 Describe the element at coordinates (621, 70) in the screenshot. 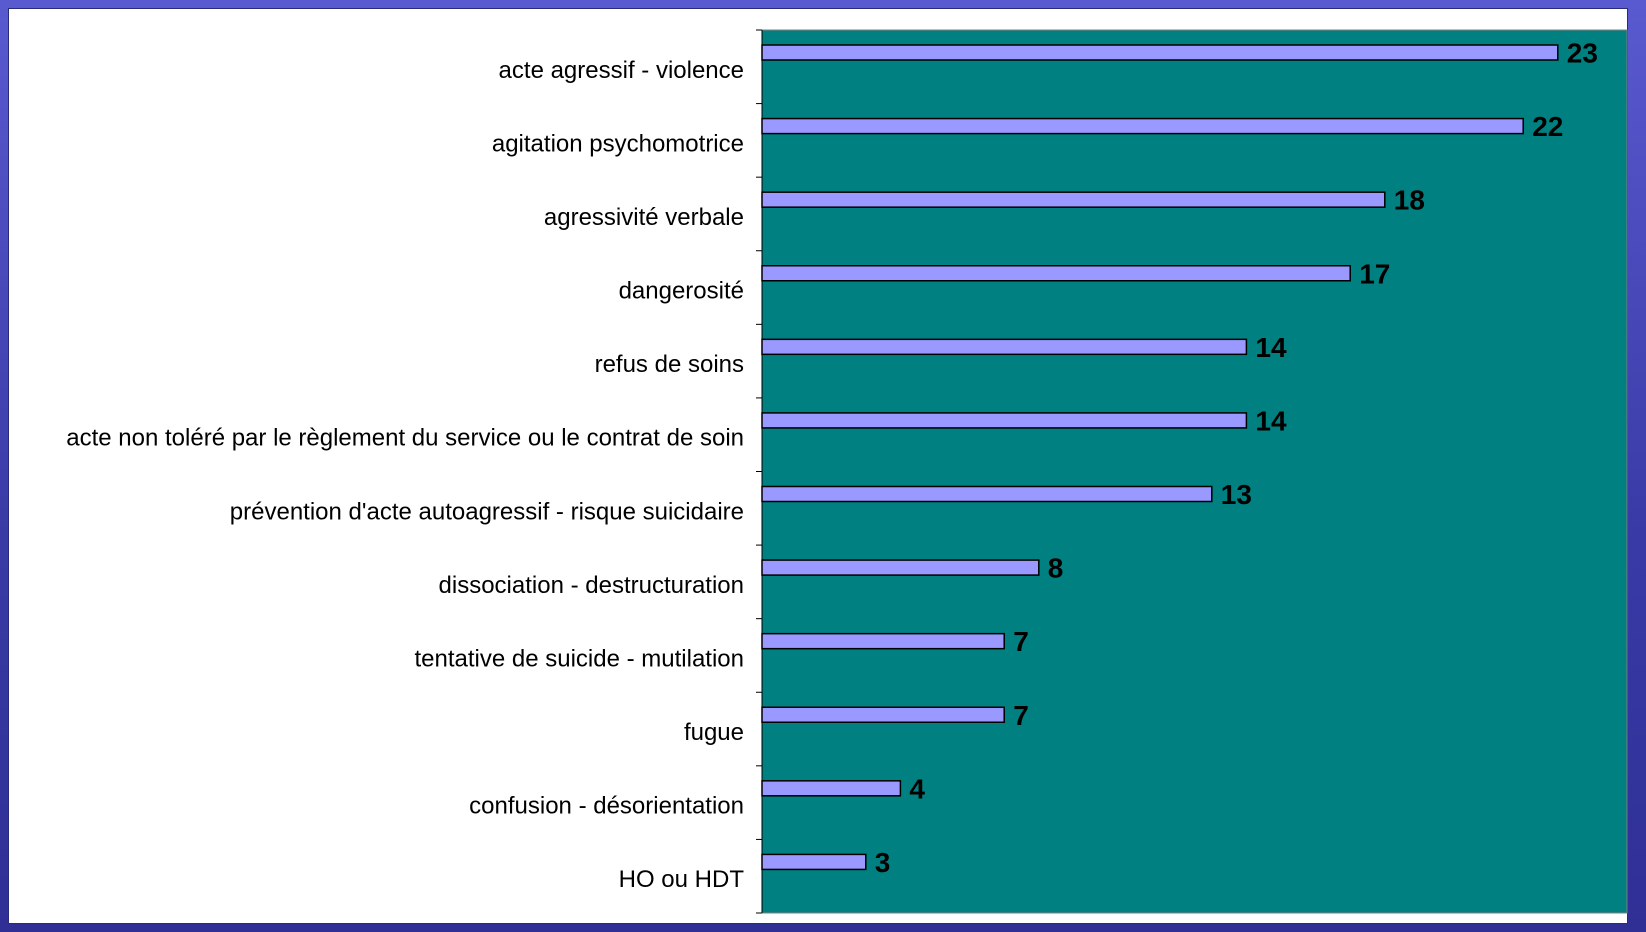

I see `category-label: acte agressif - violence` at that location.